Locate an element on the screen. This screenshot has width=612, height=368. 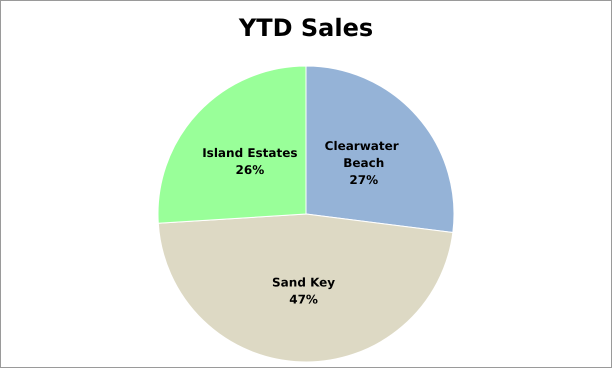
chart-title: YTD Sales is located at coordinates (306, 28).